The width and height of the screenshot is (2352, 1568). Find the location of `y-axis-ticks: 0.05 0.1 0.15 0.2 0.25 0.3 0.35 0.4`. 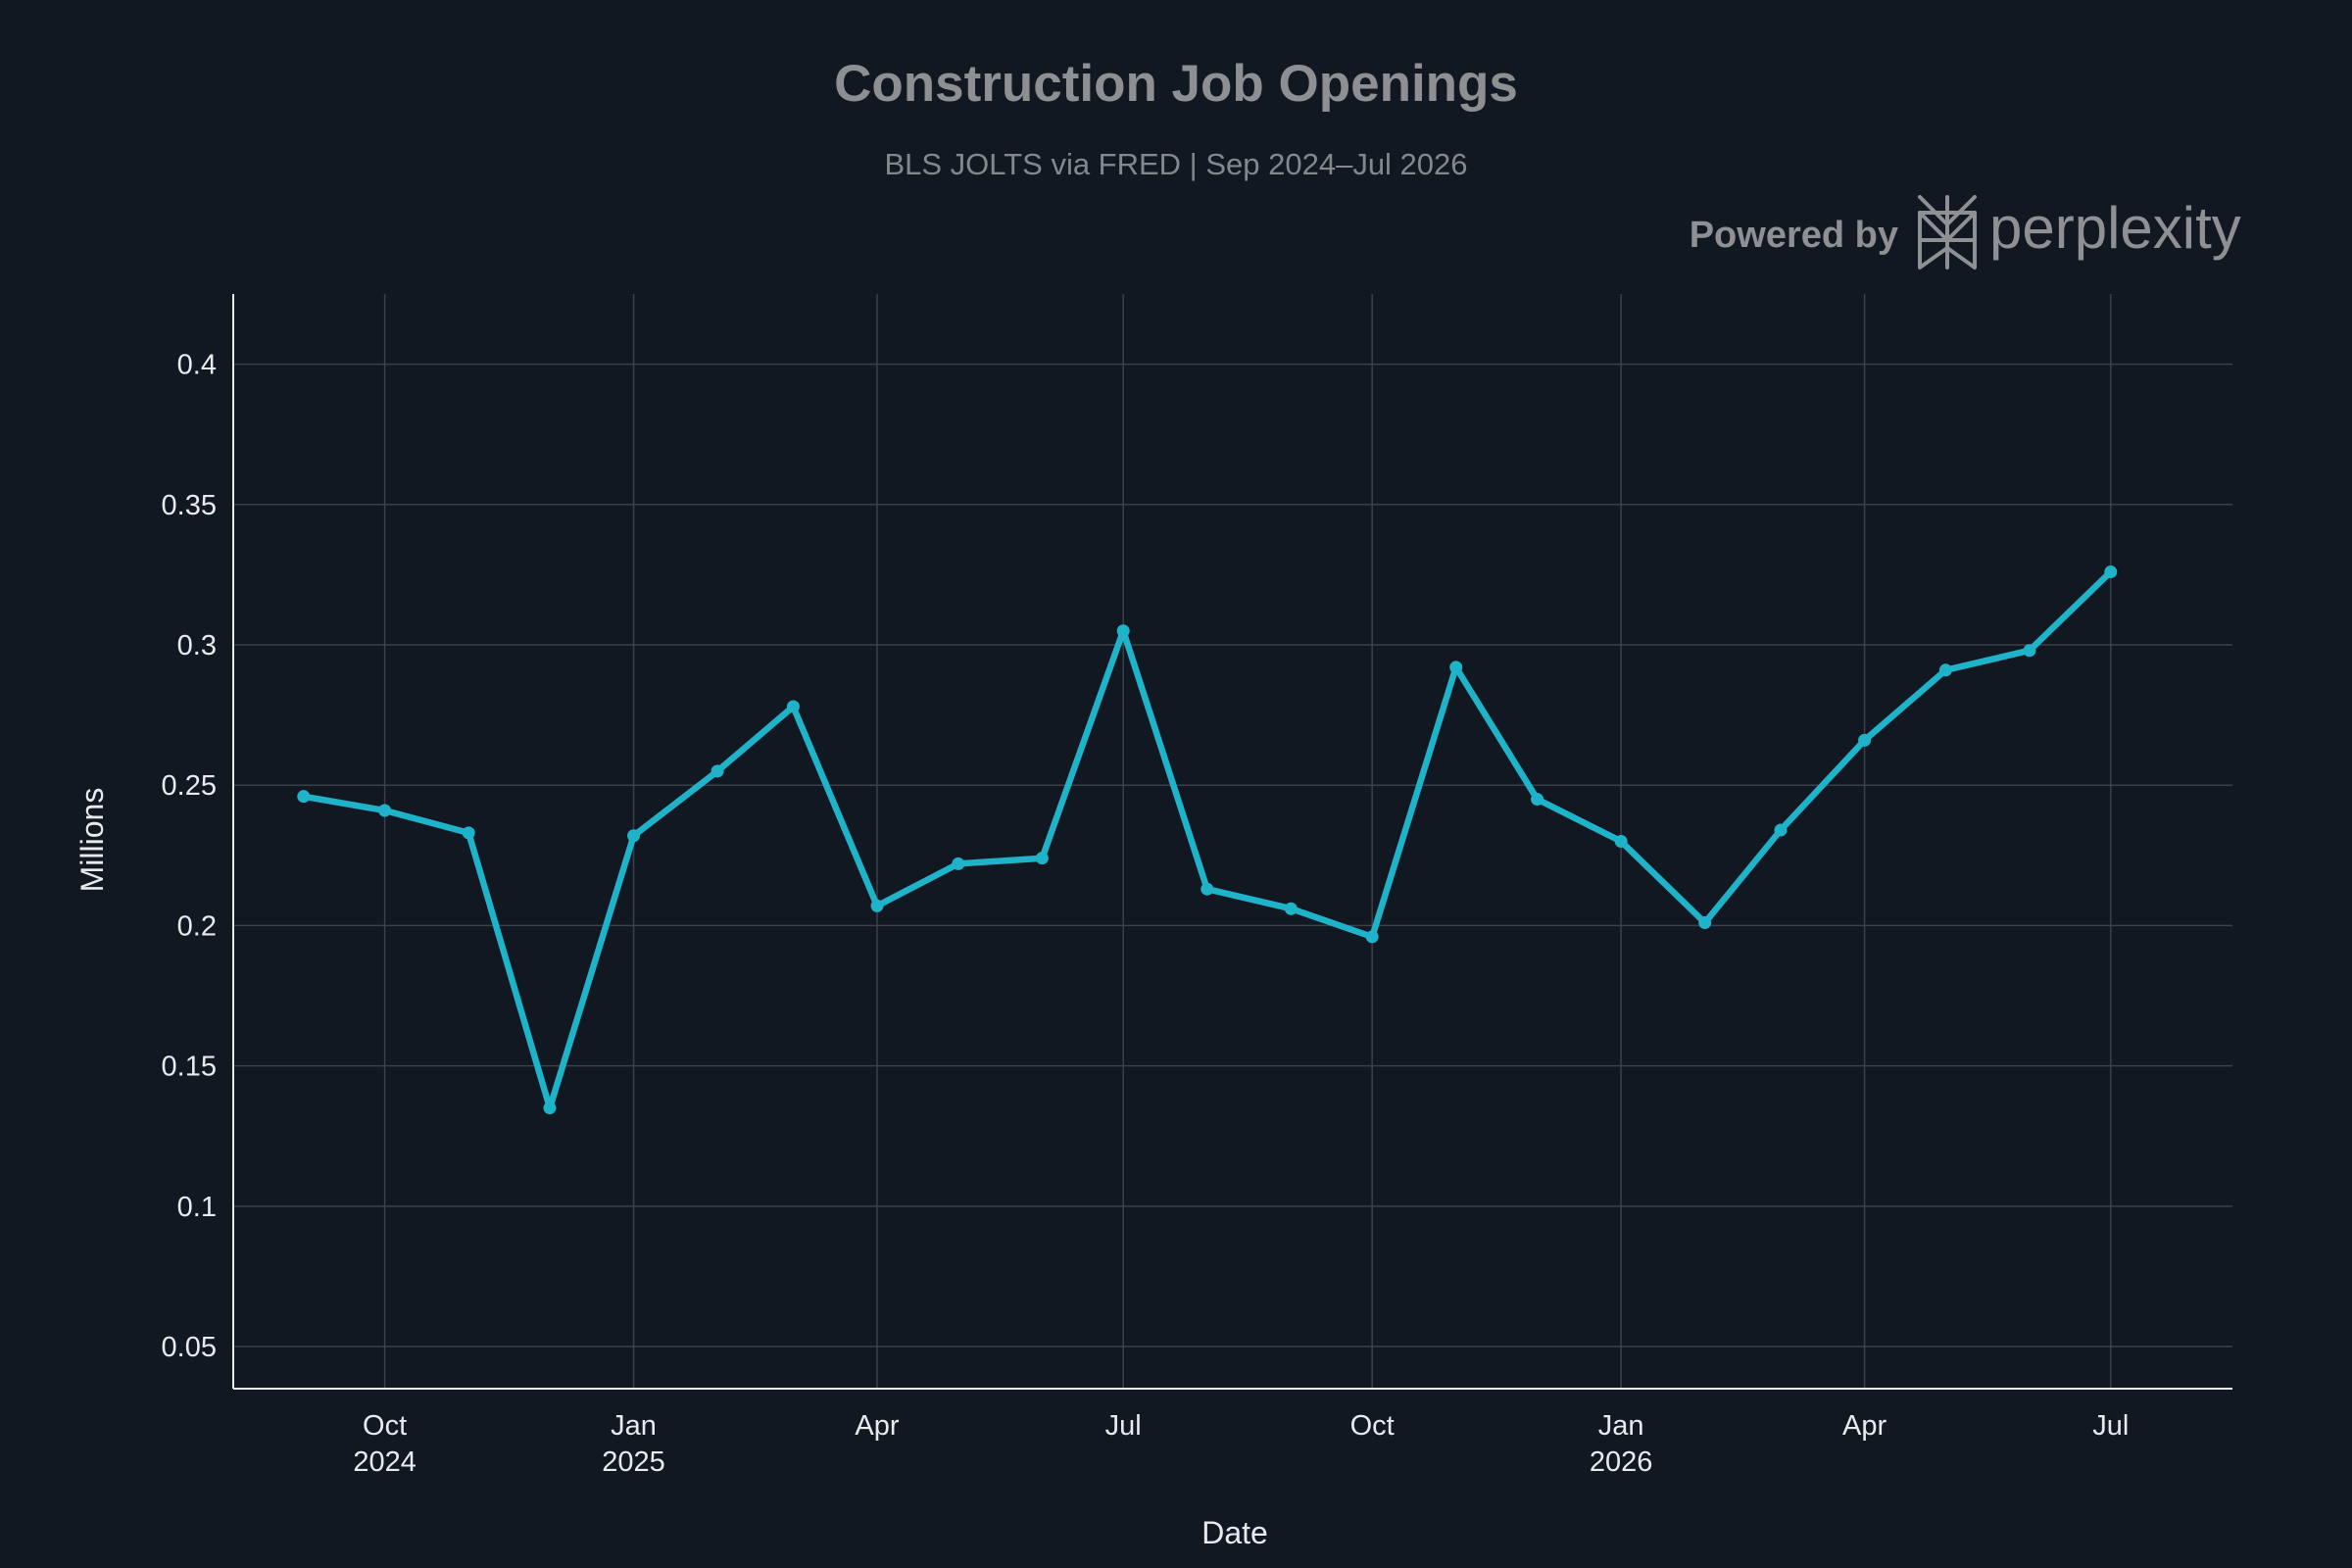

y-axis-ticks: 0.05 0.1 0.15 0.2 0.25 0.3 0.35 0.4 is located at coordinates (189, 856).